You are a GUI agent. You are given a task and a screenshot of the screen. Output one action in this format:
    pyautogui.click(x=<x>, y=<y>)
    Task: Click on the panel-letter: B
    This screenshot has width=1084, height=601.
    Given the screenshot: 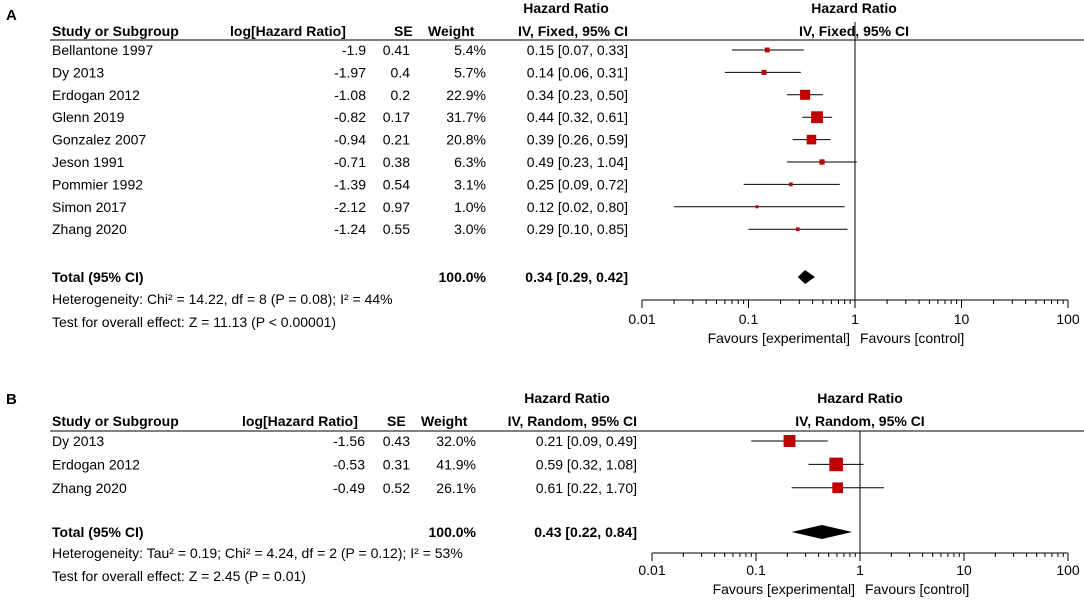 What is the action you would take?
    pyautogui.click(x=11, y=399)
    